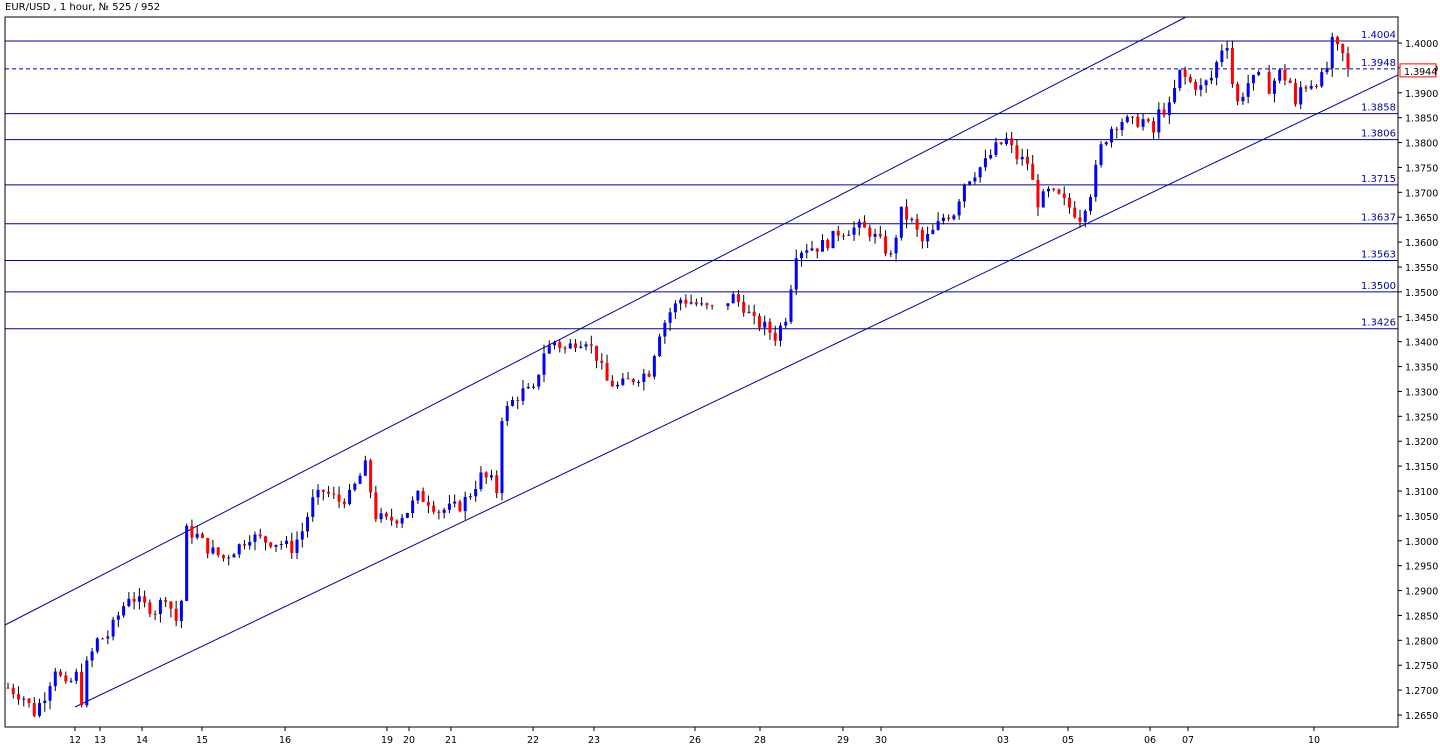 The height and width of the screenshot is (754, 1440). I want to click on x-tick-label: 23, so click(594, 740).